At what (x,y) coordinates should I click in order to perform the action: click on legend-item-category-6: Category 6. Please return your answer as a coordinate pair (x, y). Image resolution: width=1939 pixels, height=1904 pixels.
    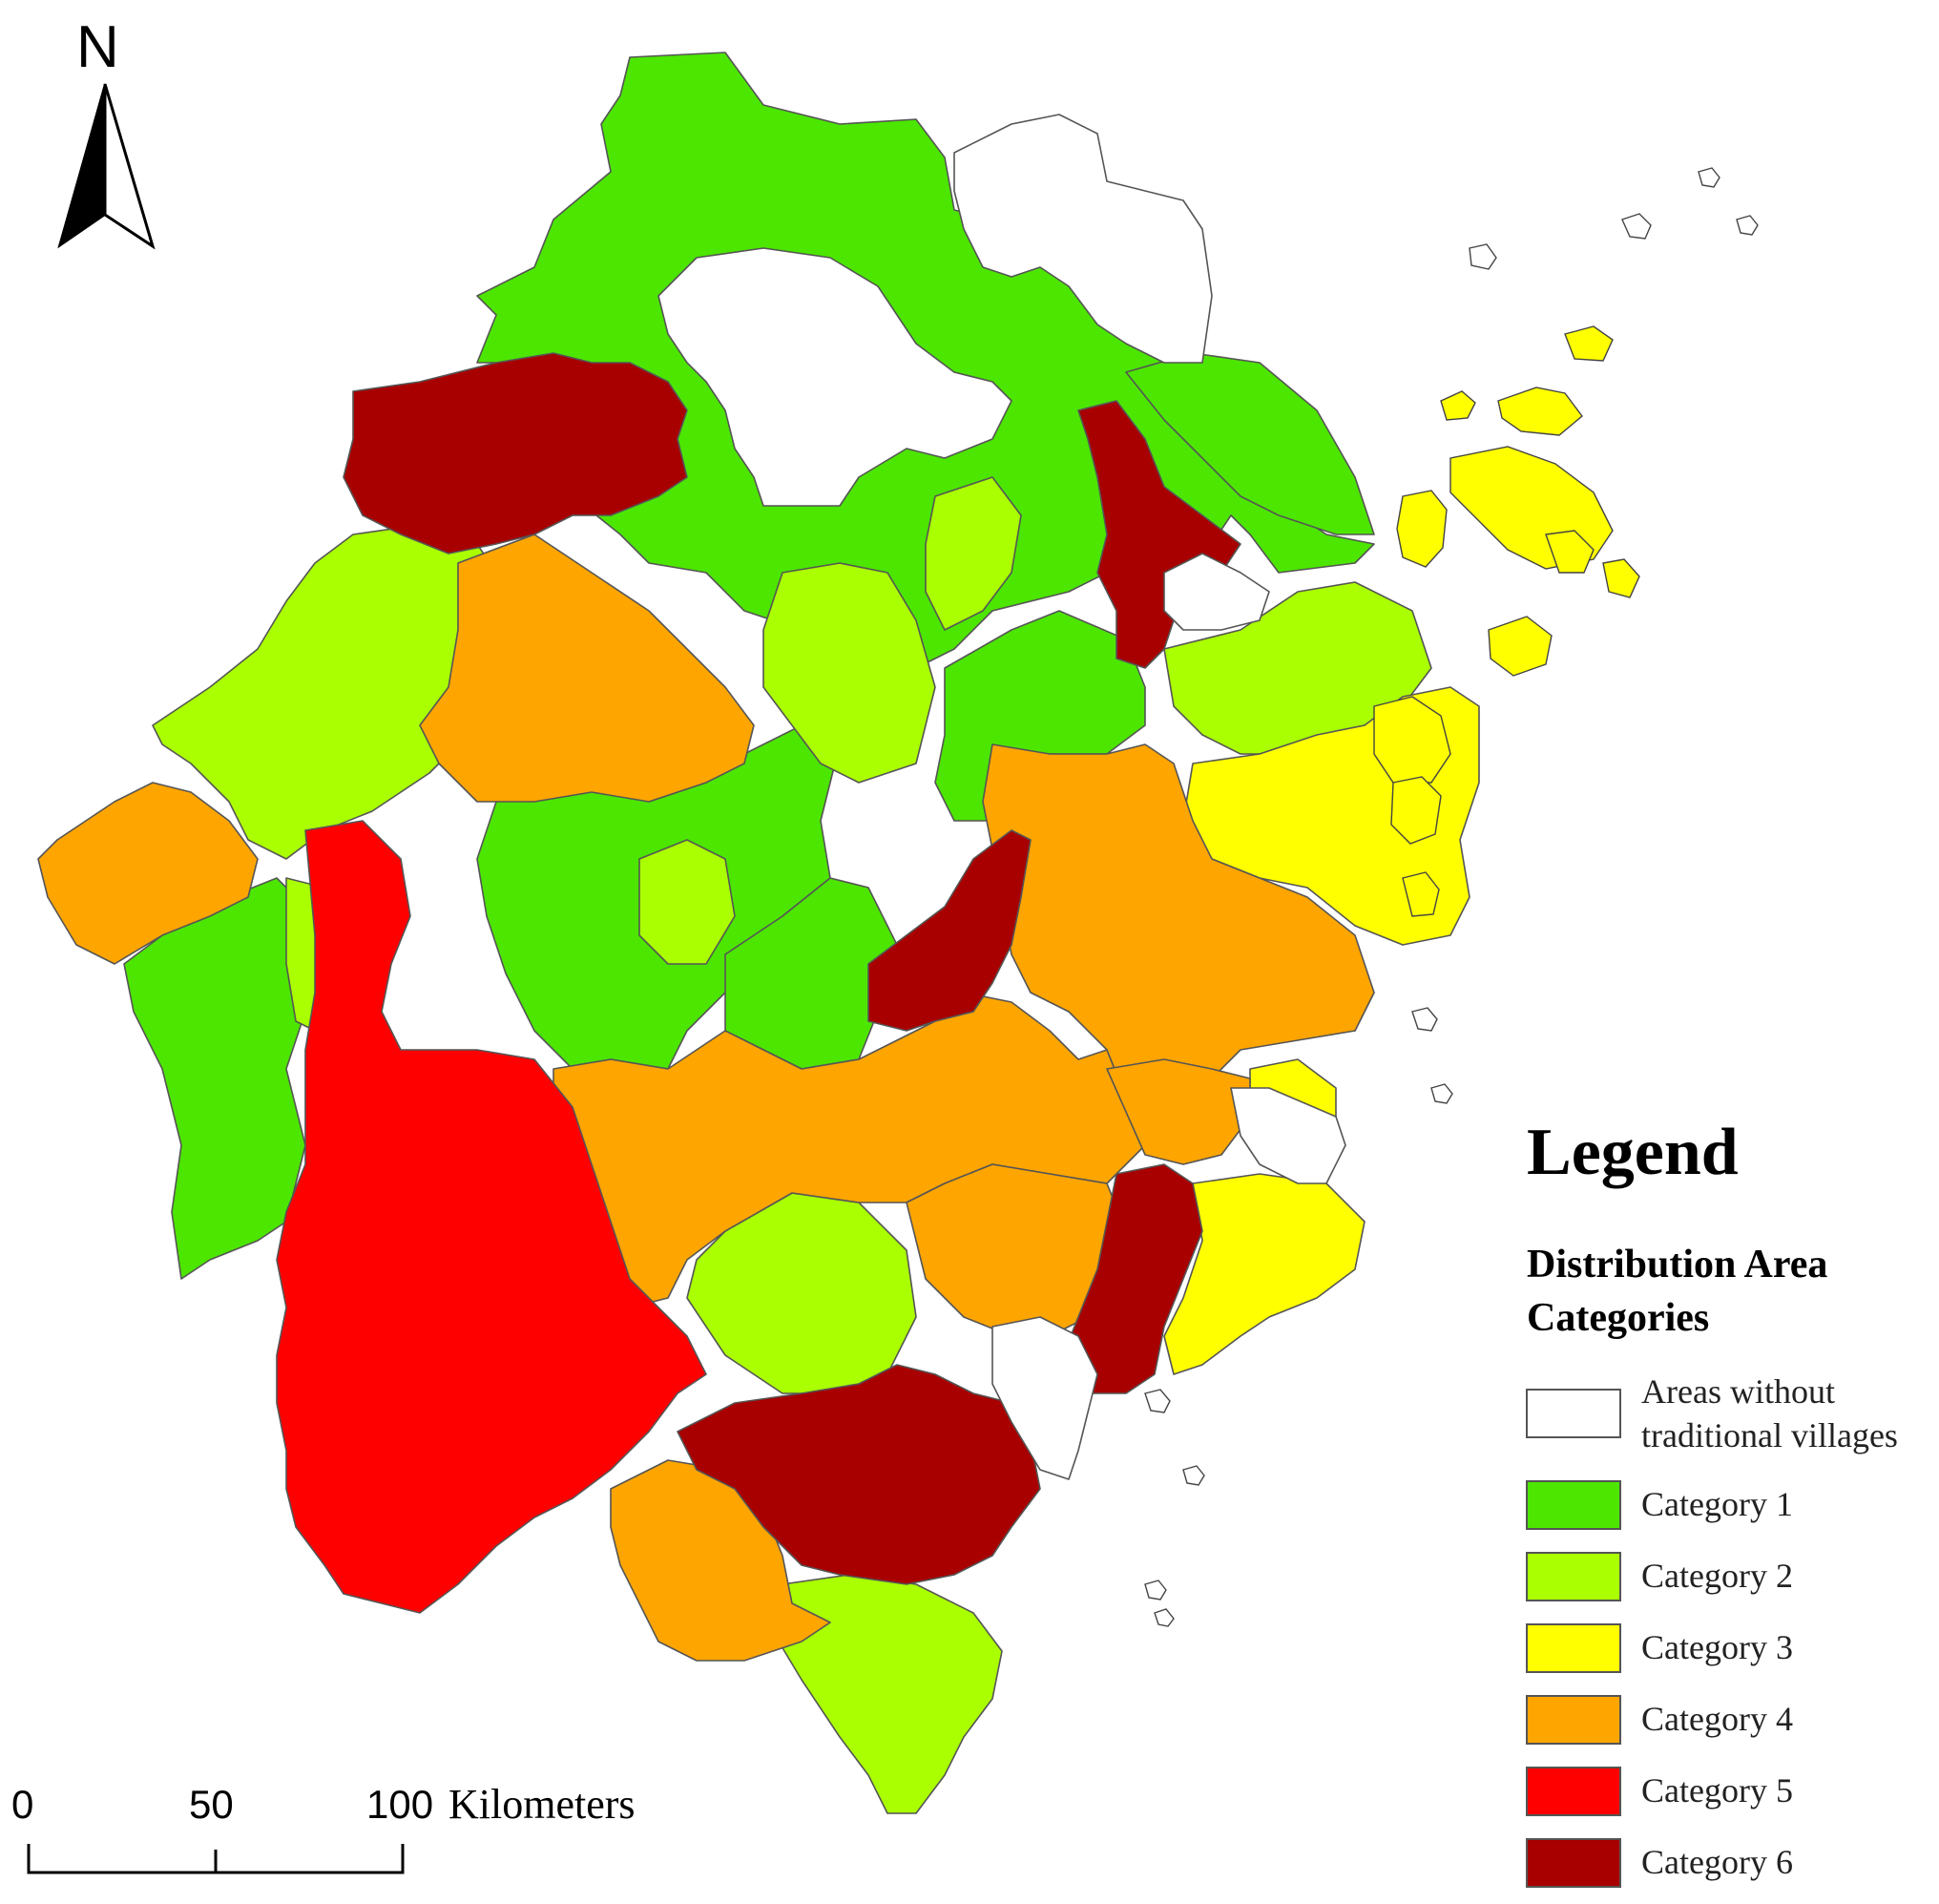
    Looking at the image, I should click on (1660, 1863).